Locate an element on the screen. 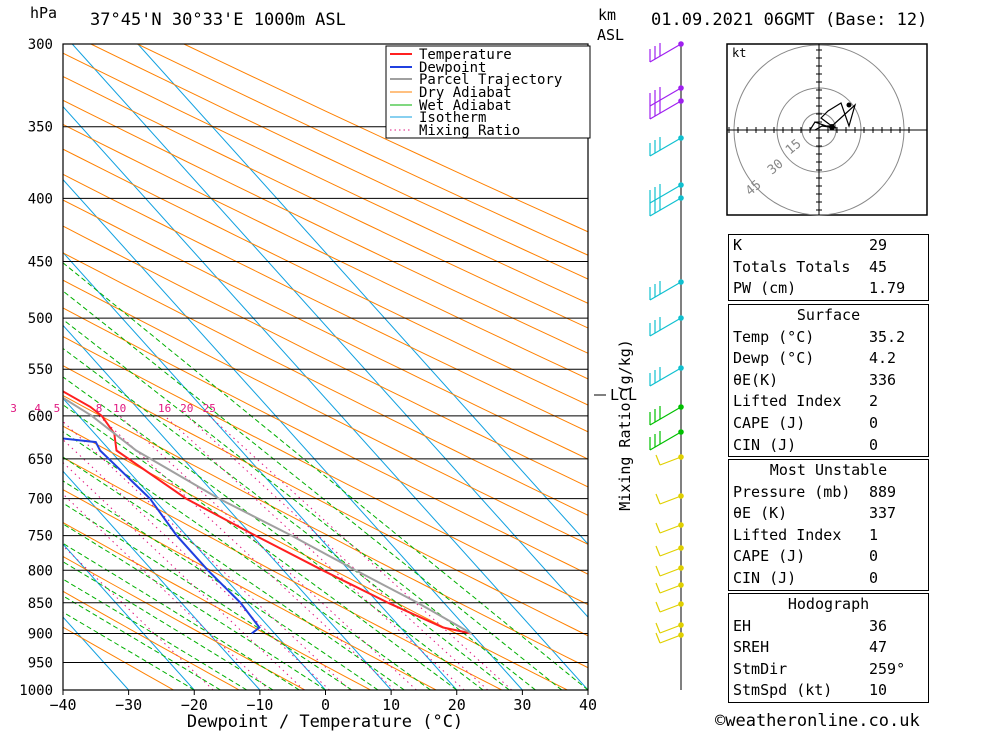 This screenshot has width=1000, height=733. x-tick-label: 0 is located at coordinates (325, 705).